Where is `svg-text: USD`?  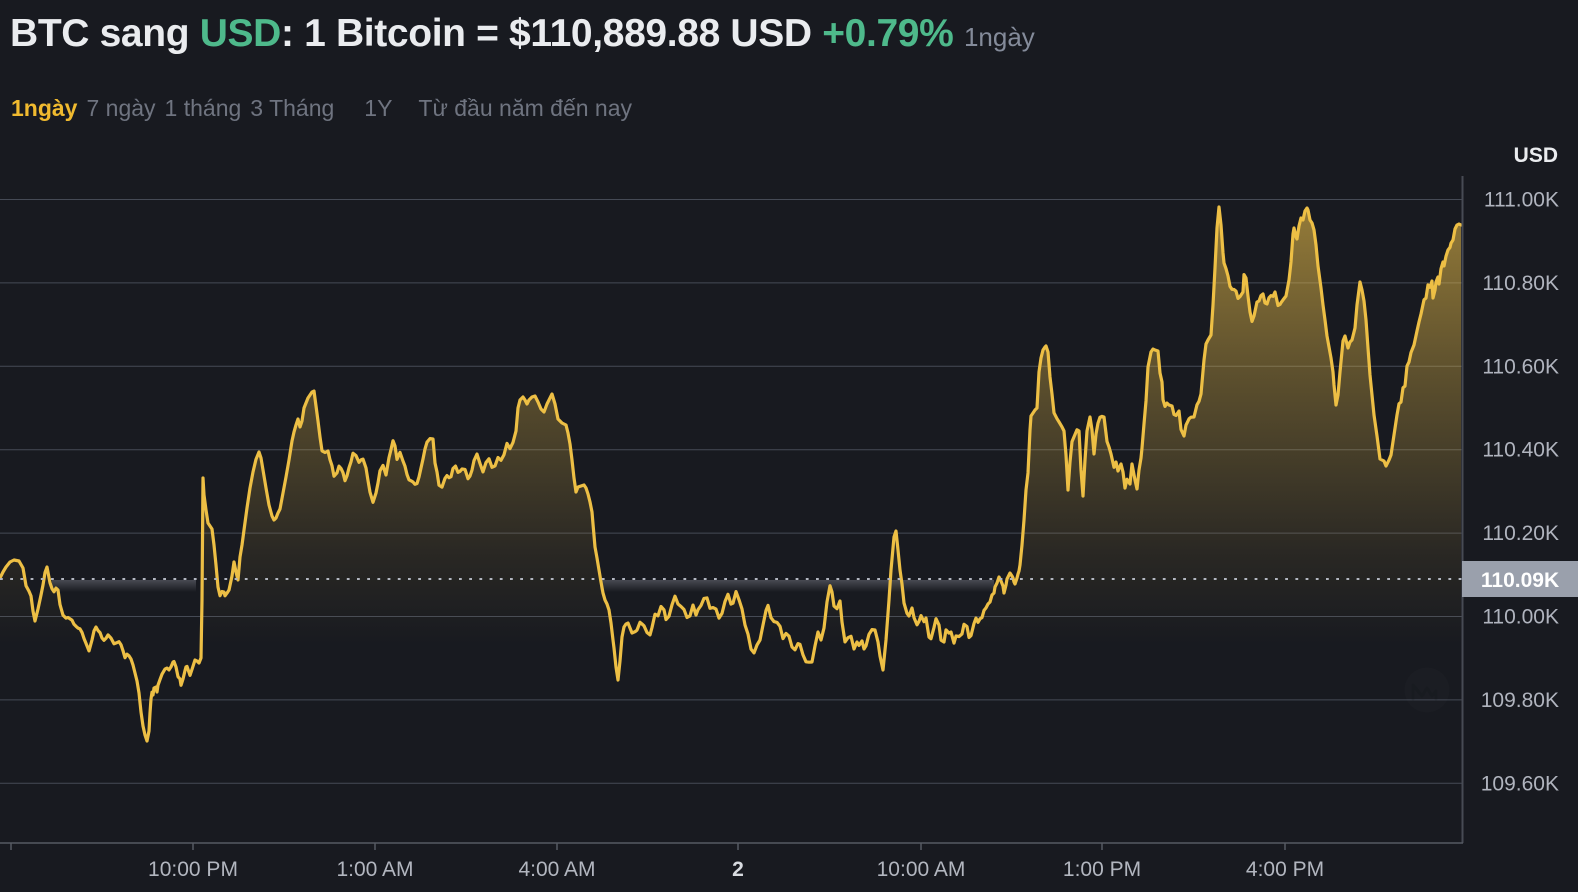 svg-text: USD is located at coordinates (1536, 155).